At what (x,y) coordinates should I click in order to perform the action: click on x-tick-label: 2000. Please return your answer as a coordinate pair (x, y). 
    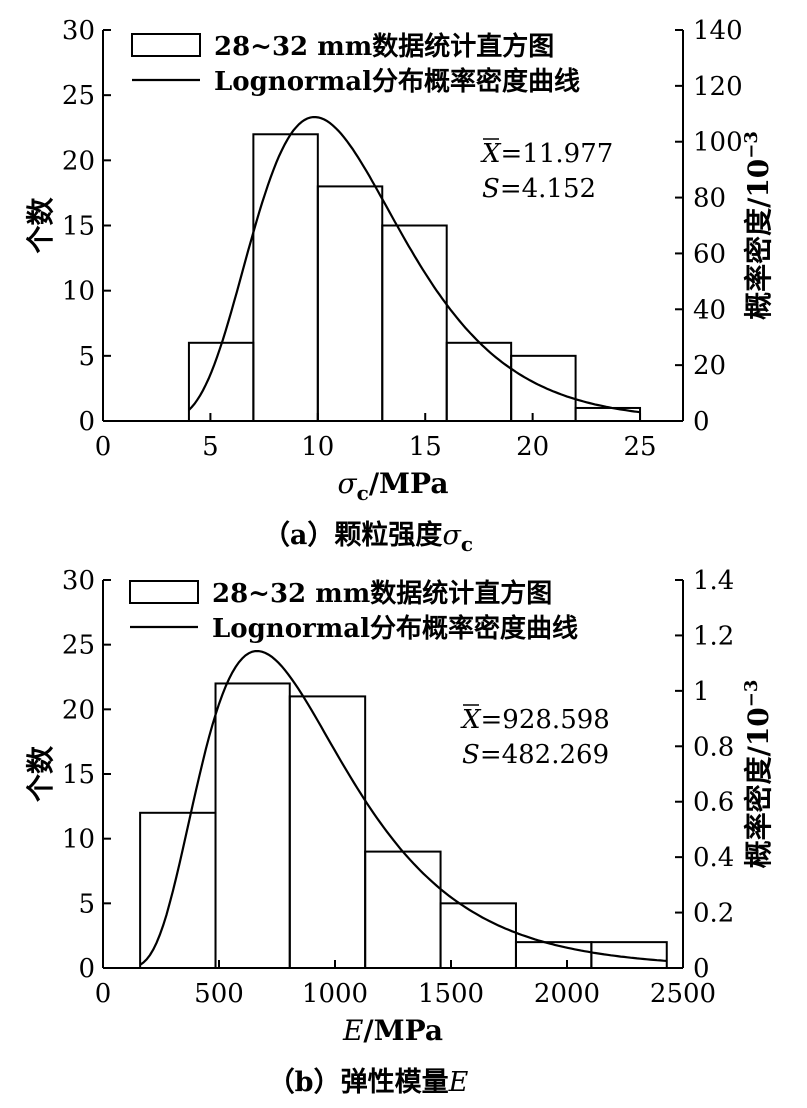
    Looking at the image, I should click on (567, 994).